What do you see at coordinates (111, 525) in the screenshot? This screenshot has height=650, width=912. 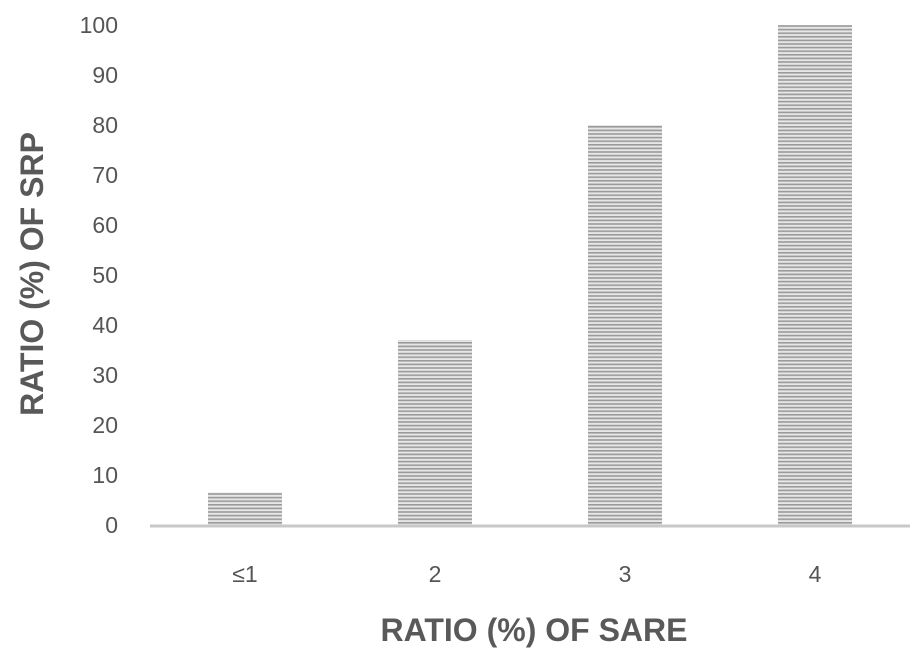 I see `y-tick-label: 0` at bounding box center [111, 525].